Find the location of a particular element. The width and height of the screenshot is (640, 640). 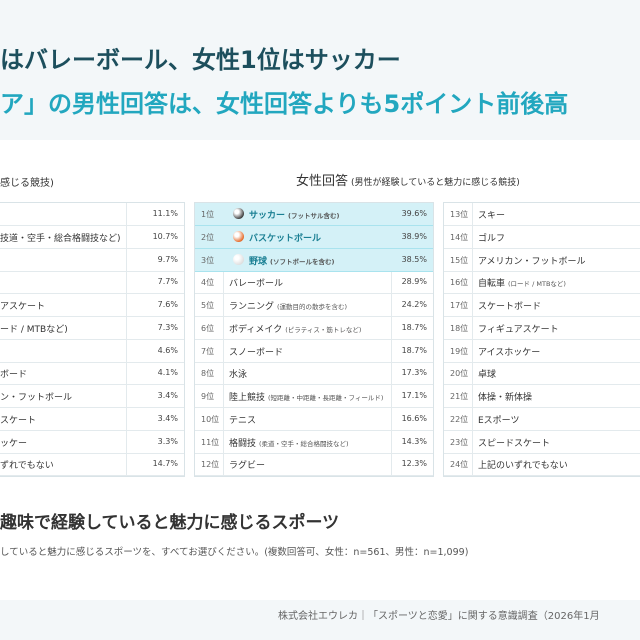

percentage: 7.6% is located at coordinates (167, 304).